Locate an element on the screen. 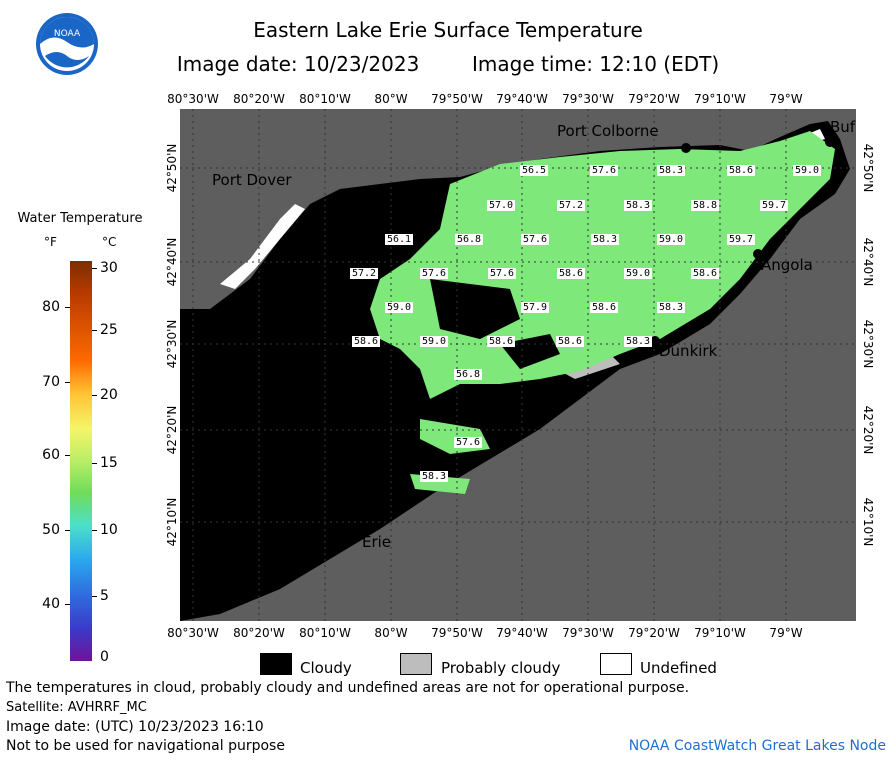 The width and height of the screenshot is (896, 763). c-tick-label: 15 is located at coordinates (109, 463).